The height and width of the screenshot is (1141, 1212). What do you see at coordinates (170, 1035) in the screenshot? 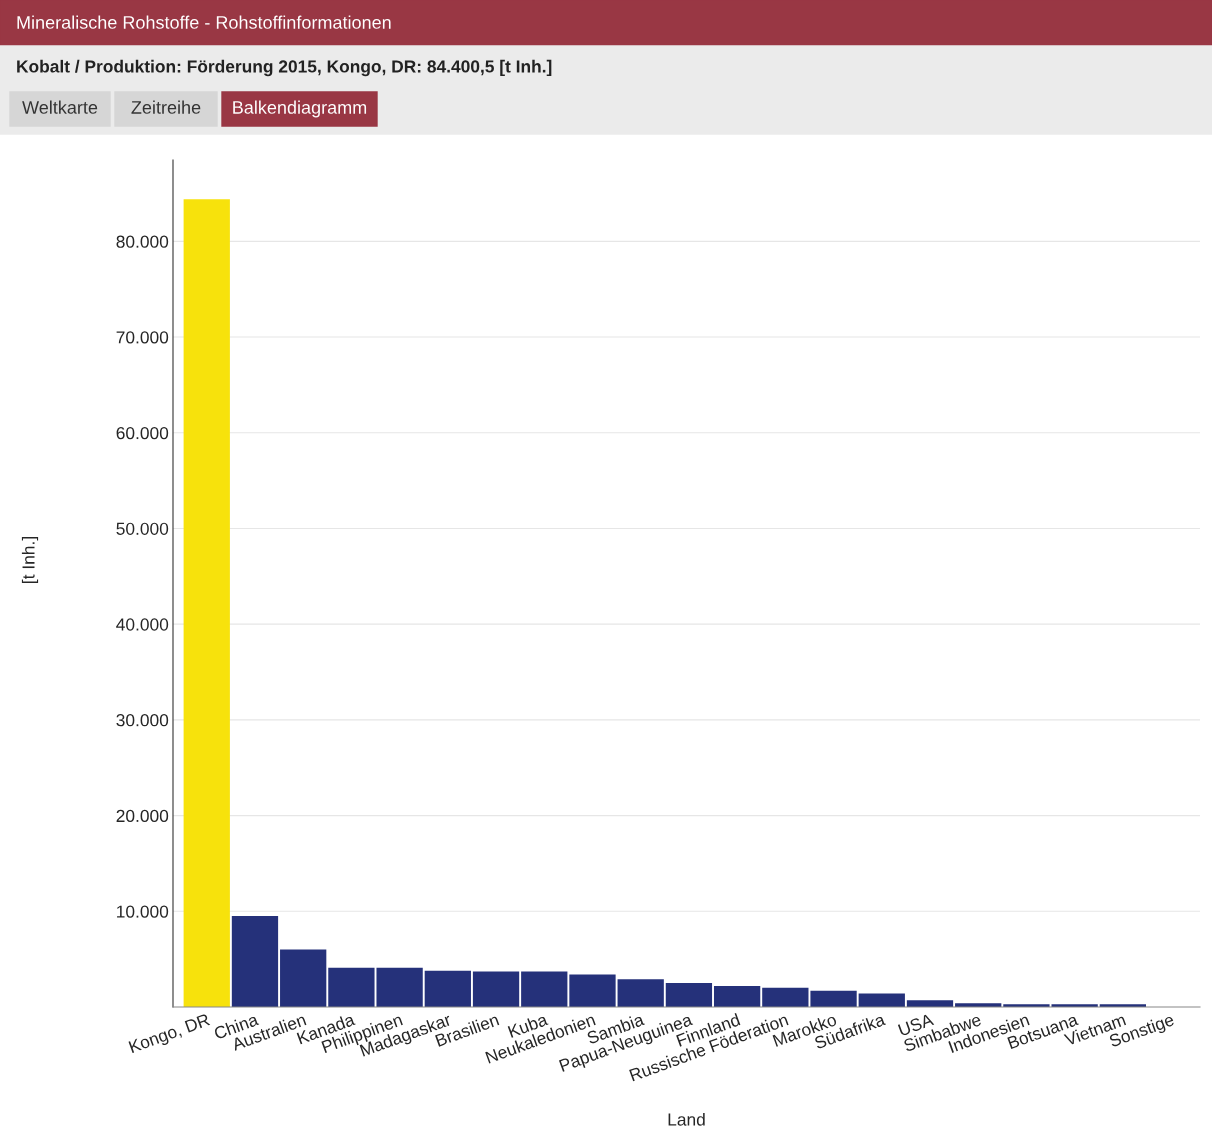
I see `x-tick-label: Kongo, DR` at bounding box center [170, 1035].